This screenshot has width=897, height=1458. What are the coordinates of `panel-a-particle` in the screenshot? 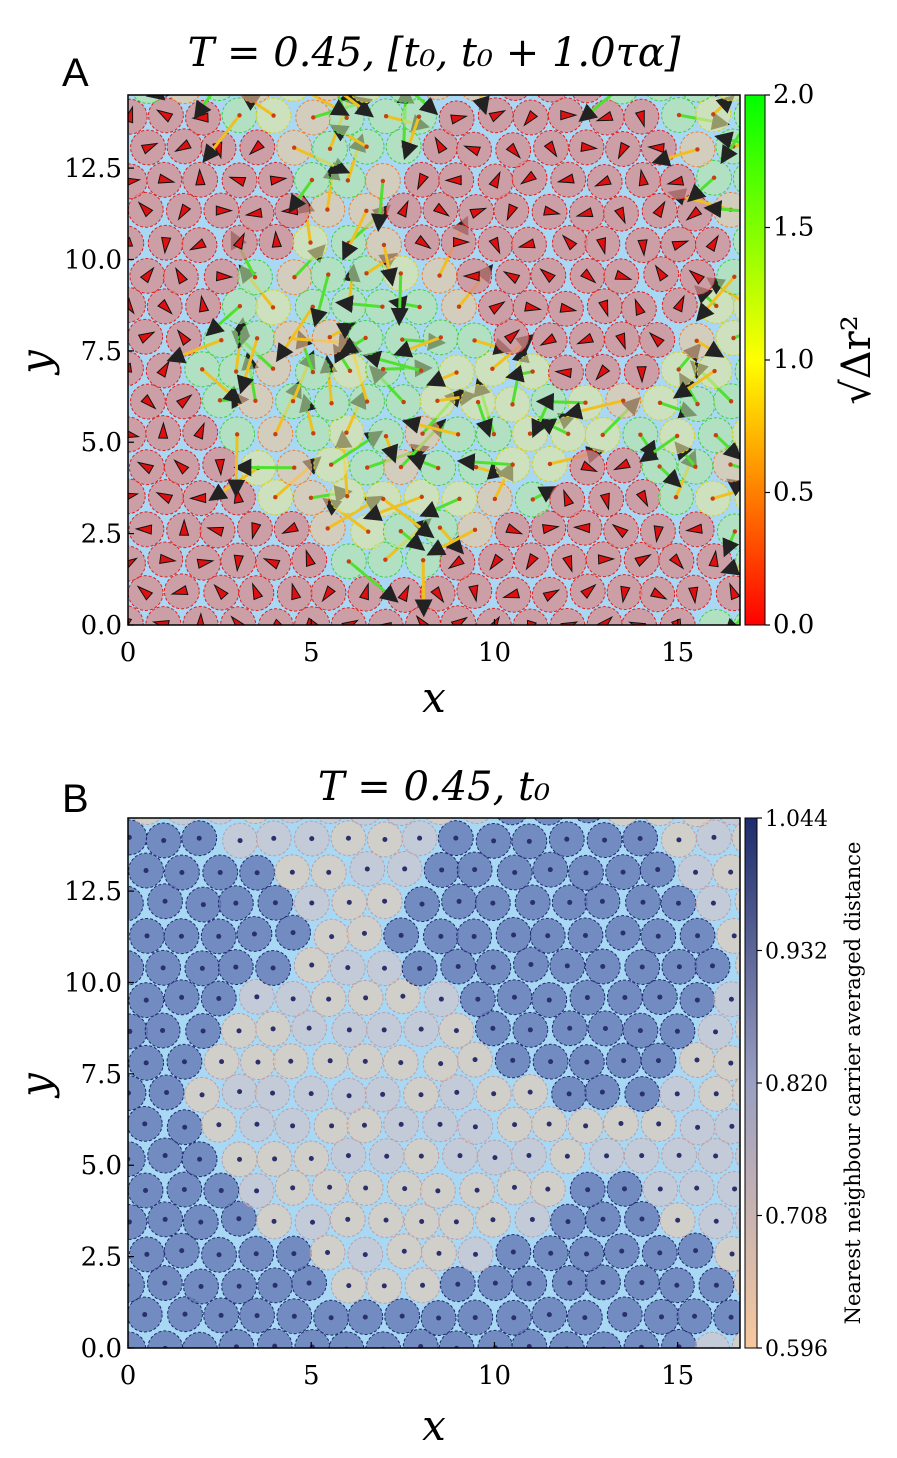 It's located at (148, 86).